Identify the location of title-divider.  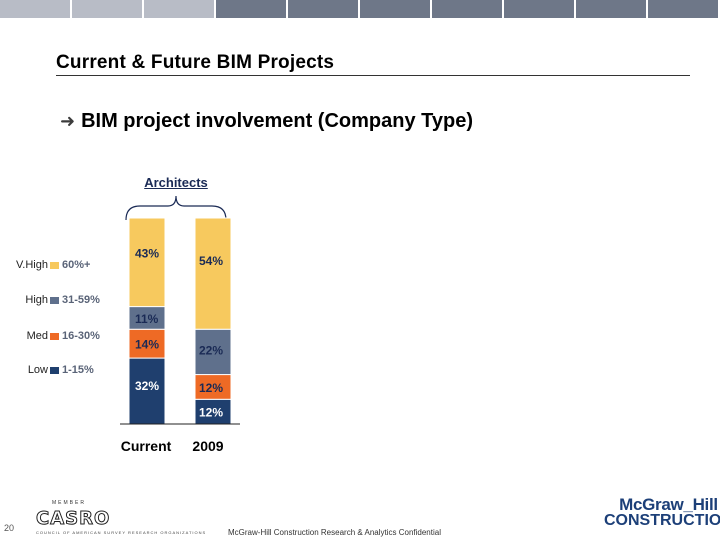
(373, 75).